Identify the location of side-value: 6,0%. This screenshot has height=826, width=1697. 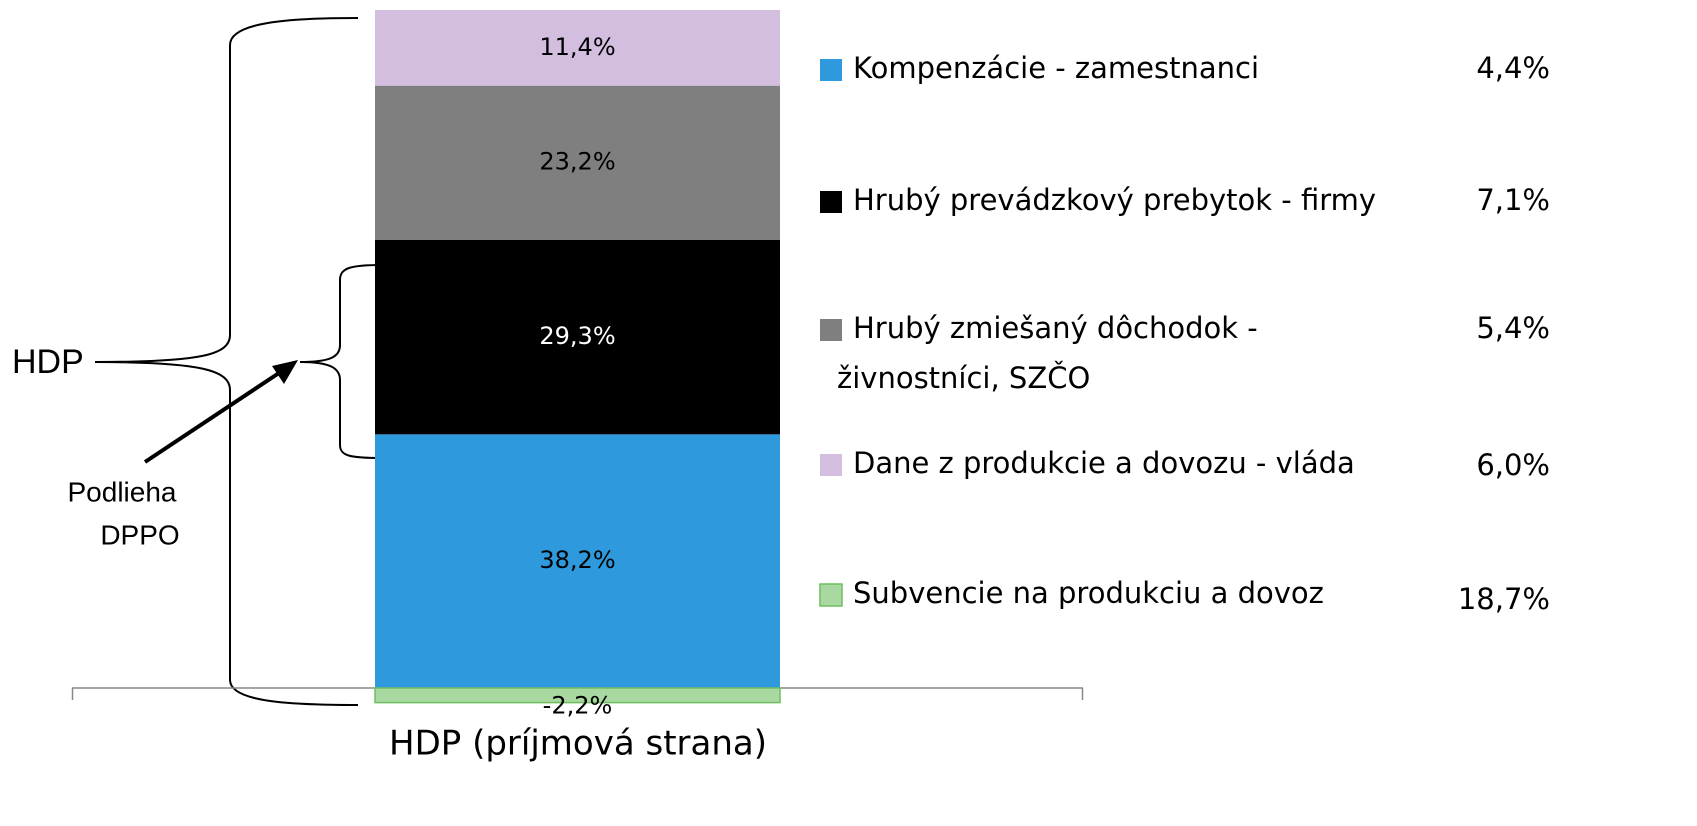
(1513, 465).